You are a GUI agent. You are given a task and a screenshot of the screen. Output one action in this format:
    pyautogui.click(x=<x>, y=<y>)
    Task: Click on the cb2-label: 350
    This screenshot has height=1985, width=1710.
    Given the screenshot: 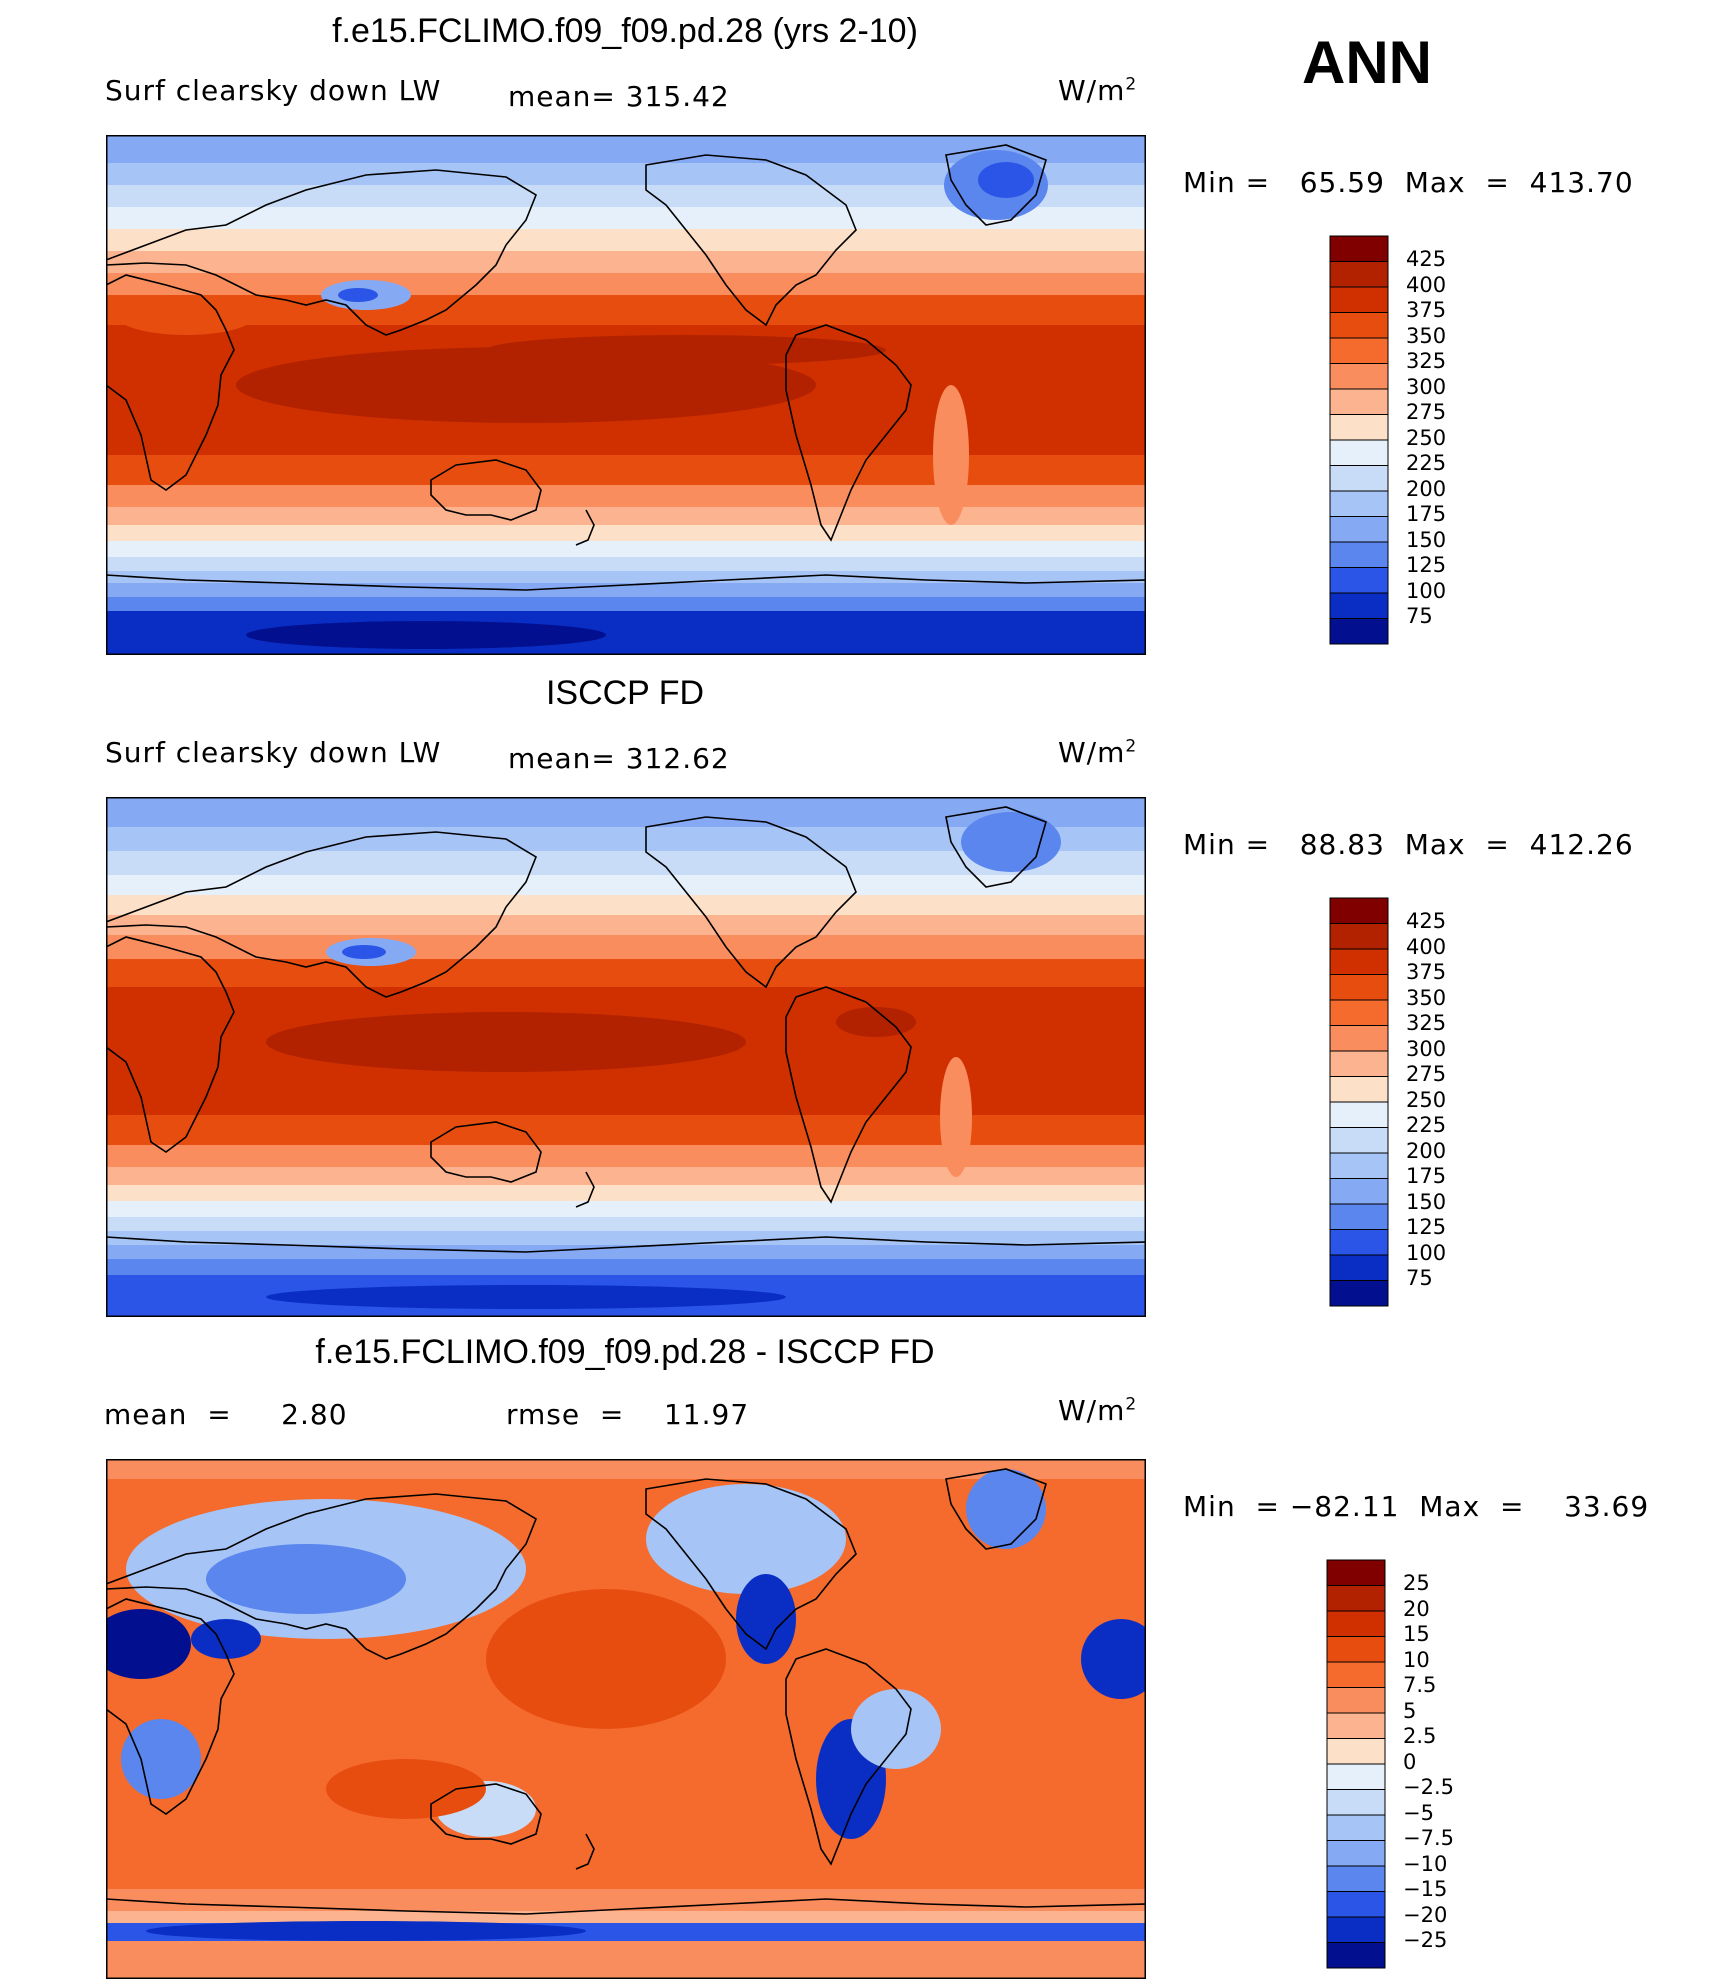 What is the action you would take?
    pyautogui.click(x=1426, y=997)
    